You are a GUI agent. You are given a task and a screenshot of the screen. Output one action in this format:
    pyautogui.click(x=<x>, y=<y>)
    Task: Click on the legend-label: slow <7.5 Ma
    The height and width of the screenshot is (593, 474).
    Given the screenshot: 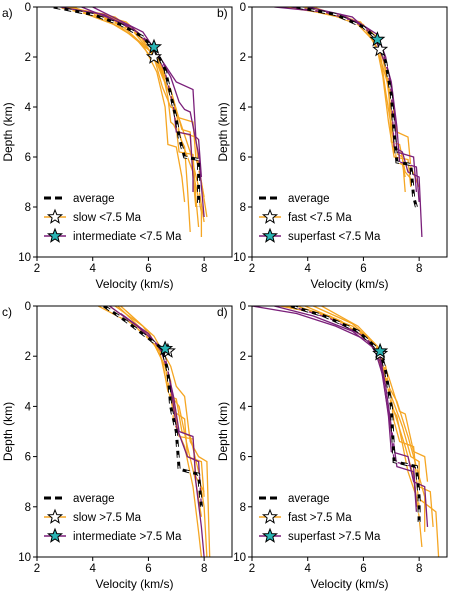 What is the action you would take?
    pyautogui.click(x=107, y=218)
    